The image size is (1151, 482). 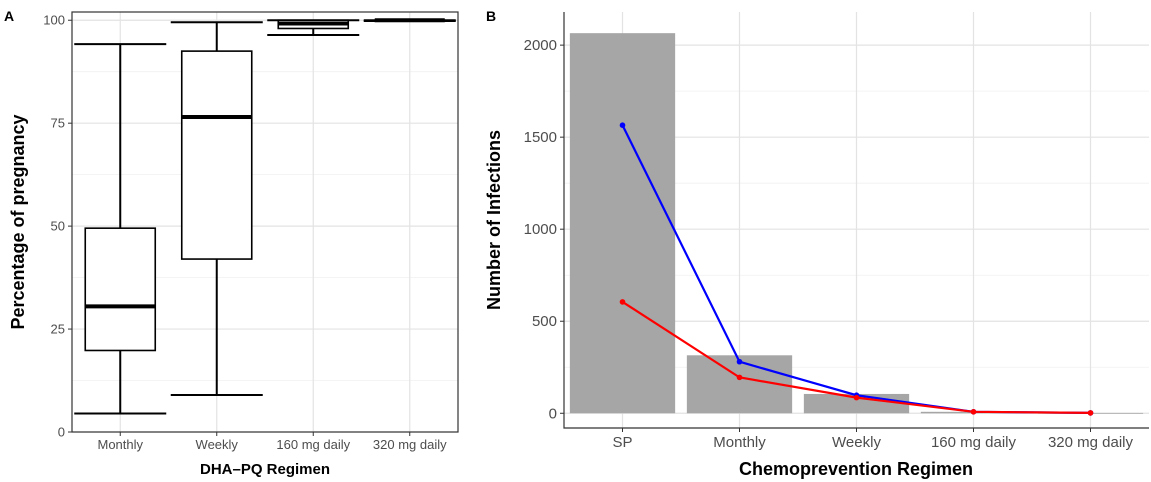 I want to click on panel-a-y-axis: 0 25 50 75 100, so click(x=57, y=226).